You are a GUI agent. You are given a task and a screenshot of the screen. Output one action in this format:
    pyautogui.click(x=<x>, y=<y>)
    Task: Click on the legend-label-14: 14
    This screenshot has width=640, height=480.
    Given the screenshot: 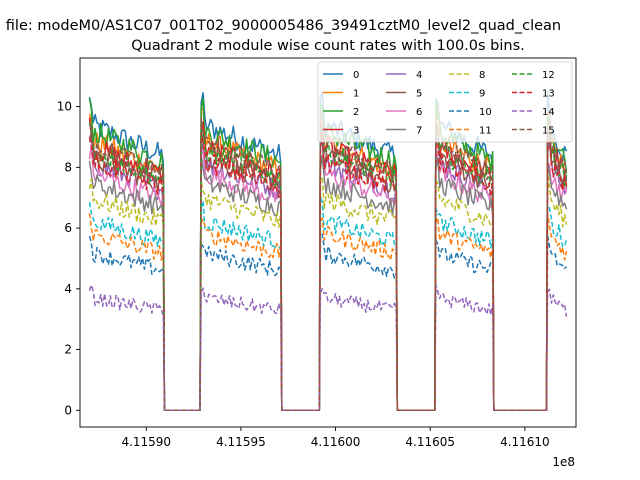 What is the action you would take?
    pyautogui.click(x=548, y=112)
    